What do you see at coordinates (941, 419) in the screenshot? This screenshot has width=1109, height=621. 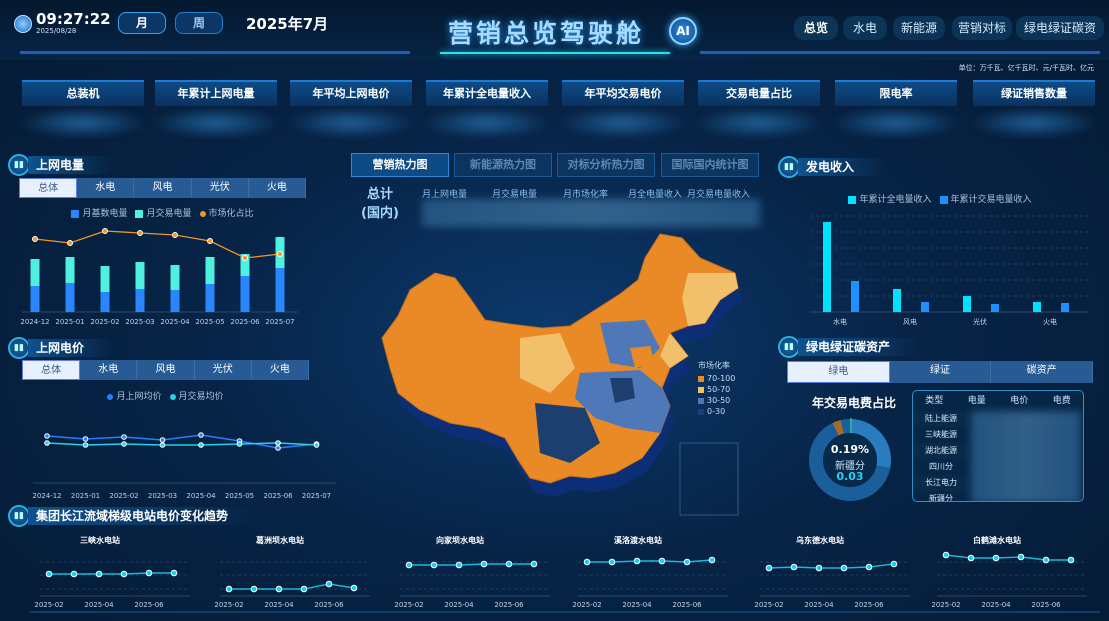 I see `table-row: 陆上能源` at bounding box center [941, 419].